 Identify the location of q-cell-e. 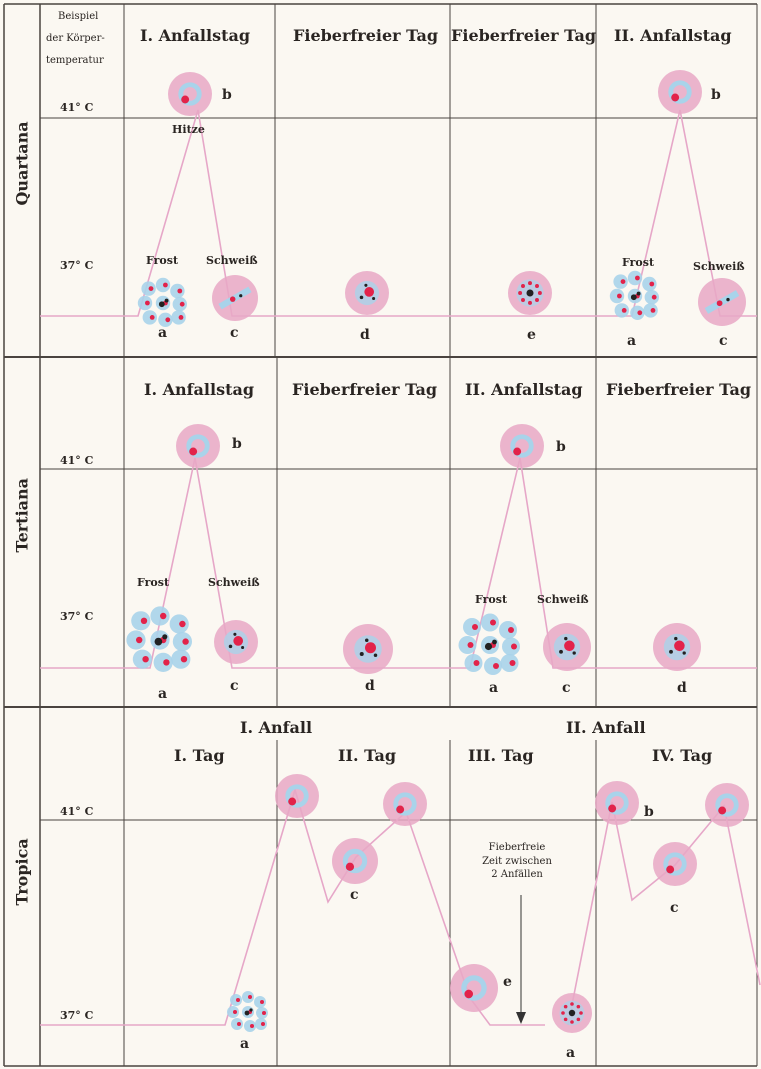
(530, 293).